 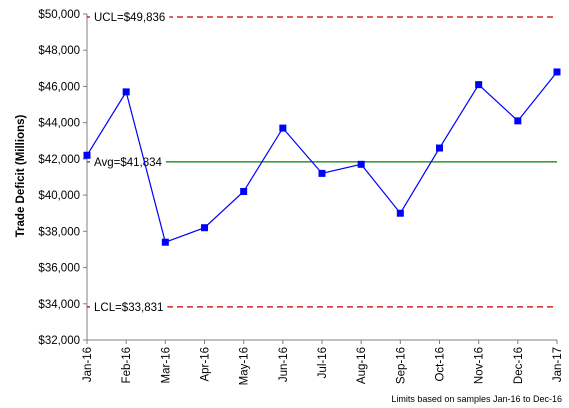 What do you see at coordinates (59, 196) in the screenshot?
I see `y-tick-label: $40,000` at bounding box center [59, 196].